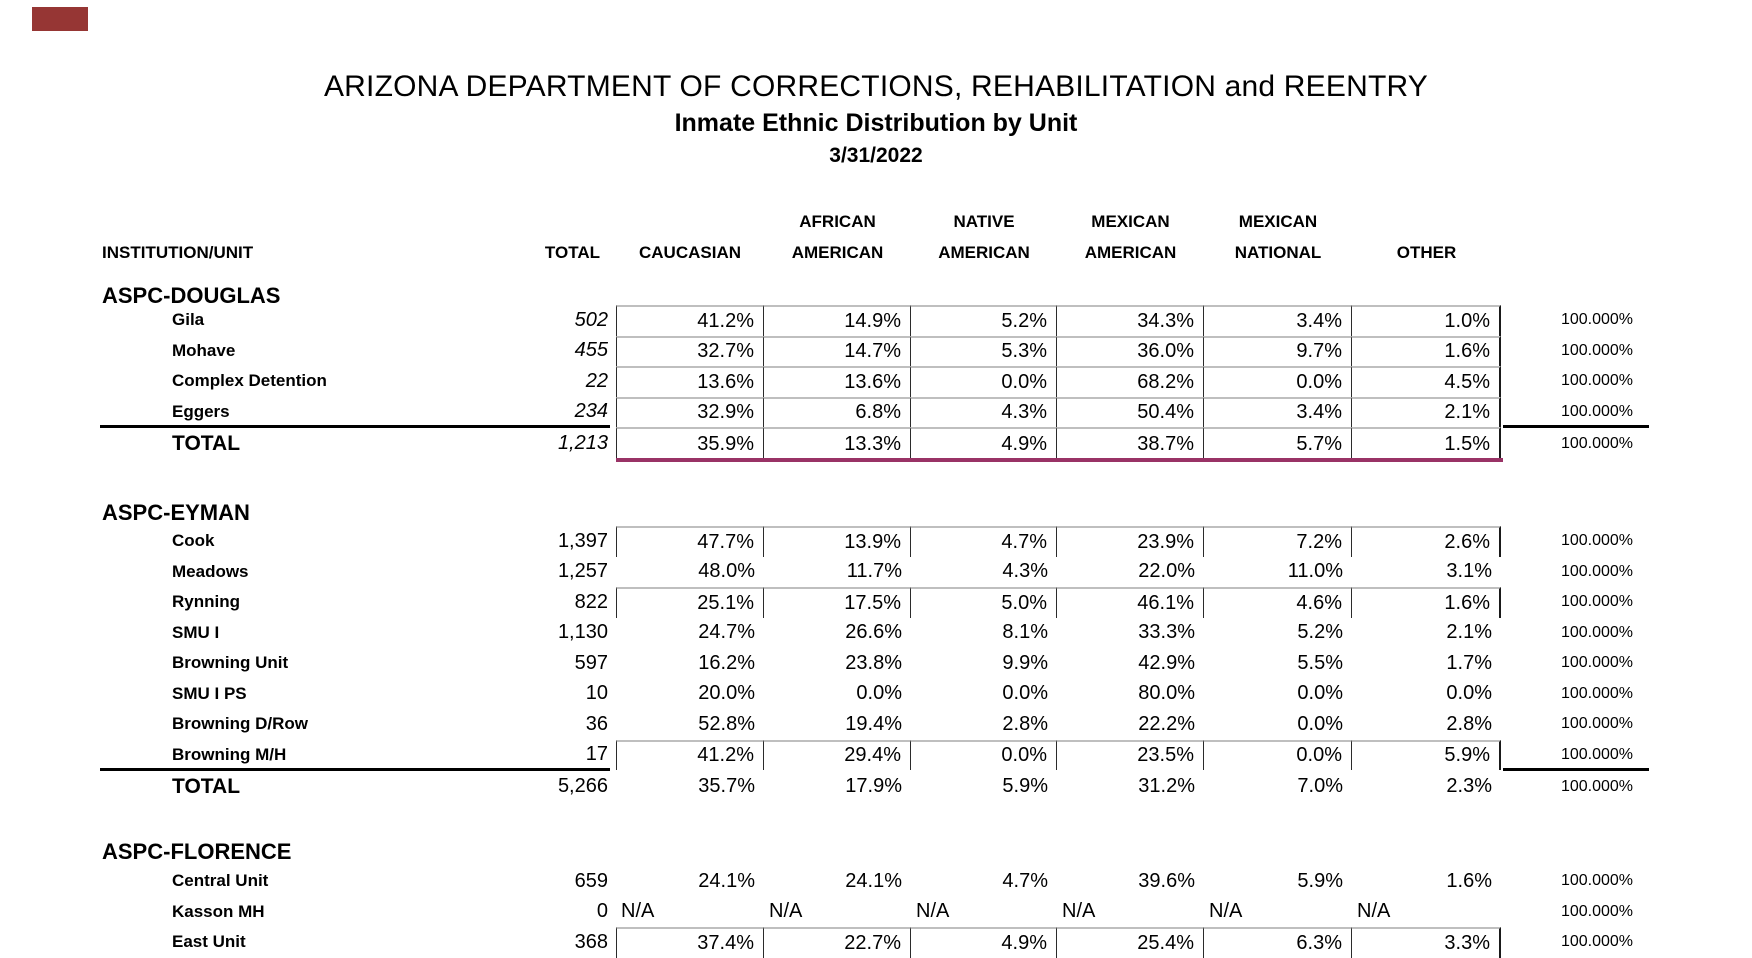  I want to click on pct-cell: 7.2%, so click(1278, 541).